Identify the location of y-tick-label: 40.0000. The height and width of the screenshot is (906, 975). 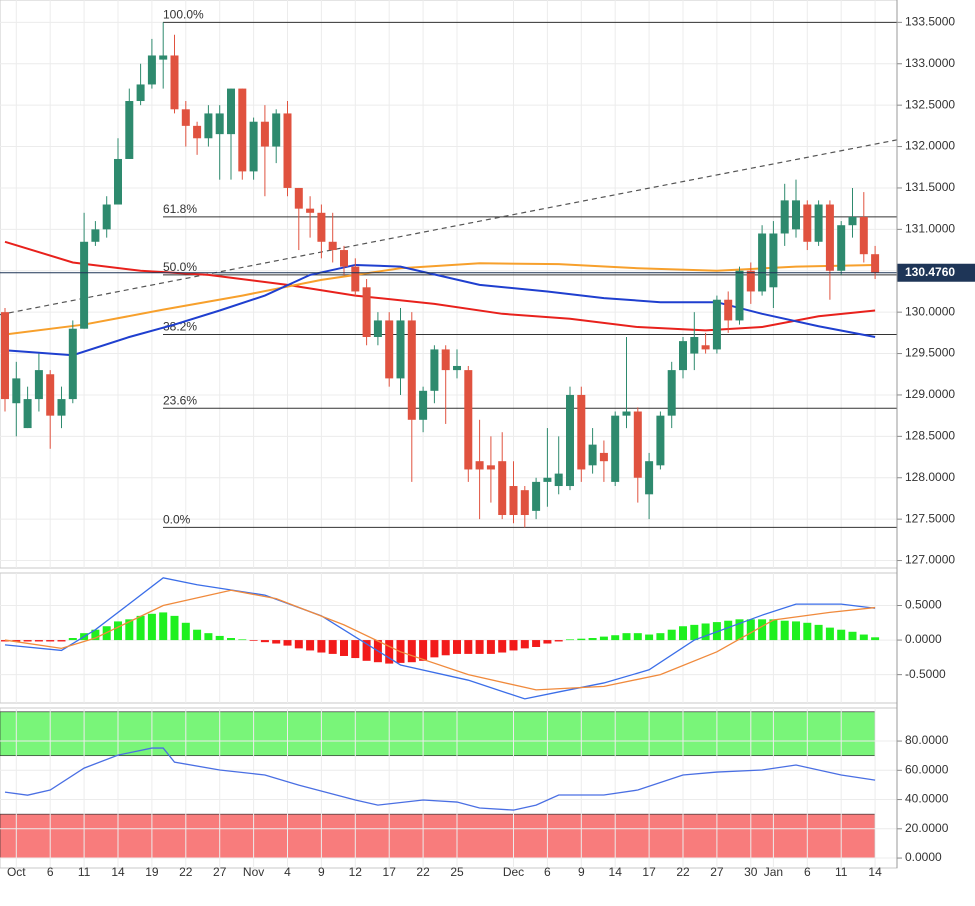
(927, 799).